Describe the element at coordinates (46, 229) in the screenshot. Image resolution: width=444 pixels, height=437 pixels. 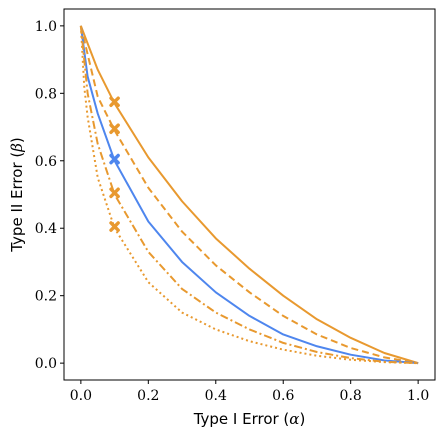
I see `y-tick-label: 0.4` at that location.